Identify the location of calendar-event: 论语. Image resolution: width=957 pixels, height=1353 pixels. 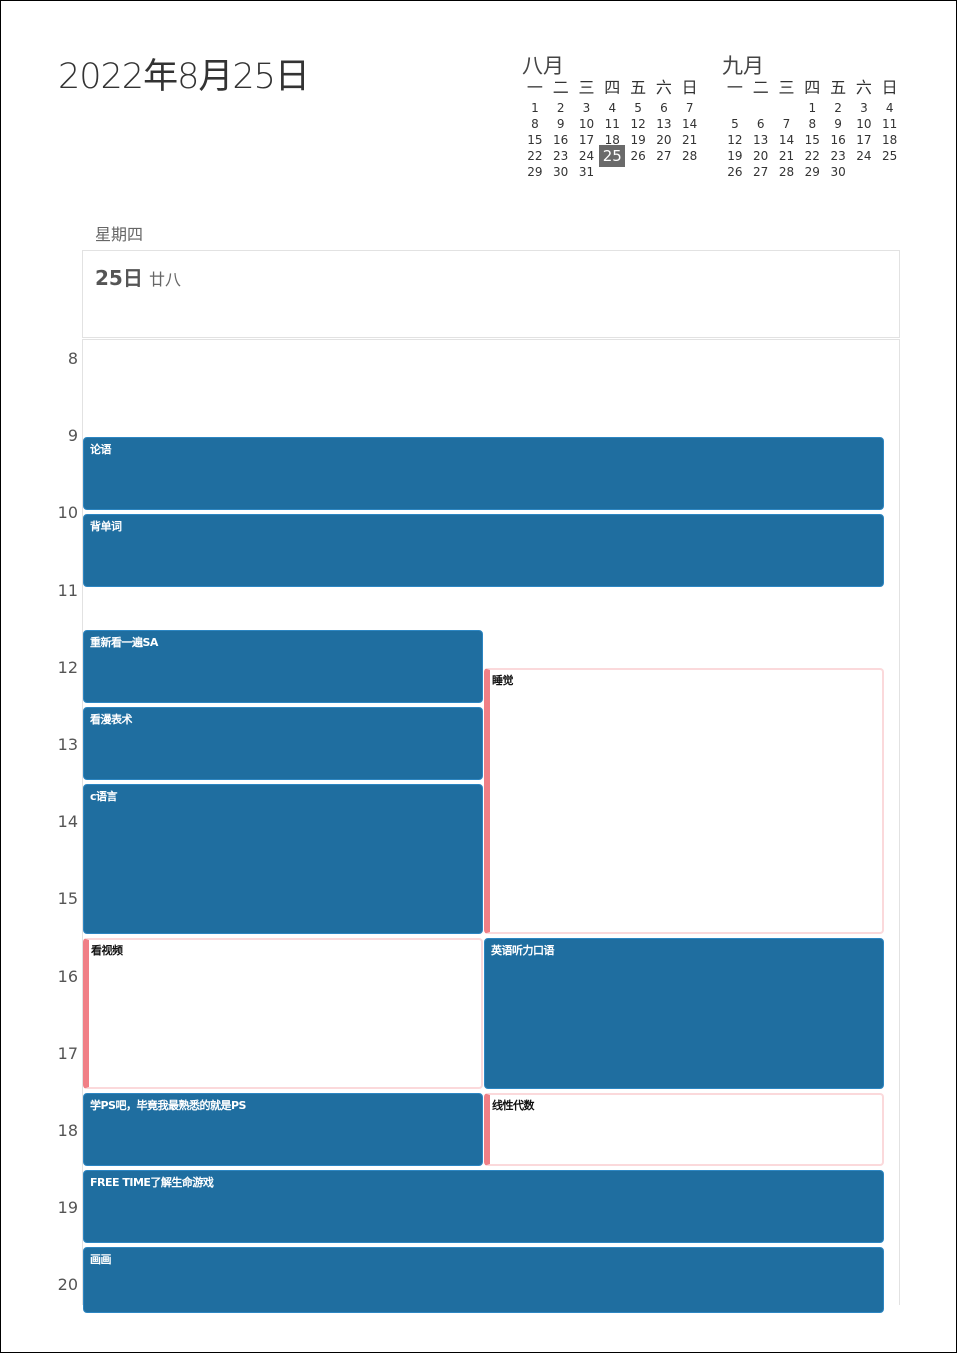
(483, 473).